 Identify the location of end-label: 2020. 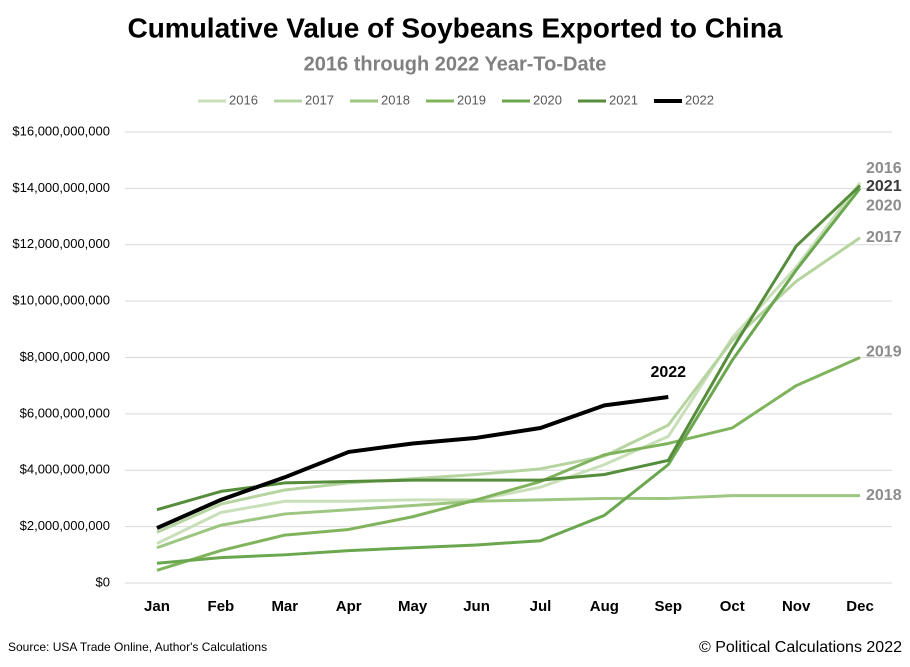
(884, 206).